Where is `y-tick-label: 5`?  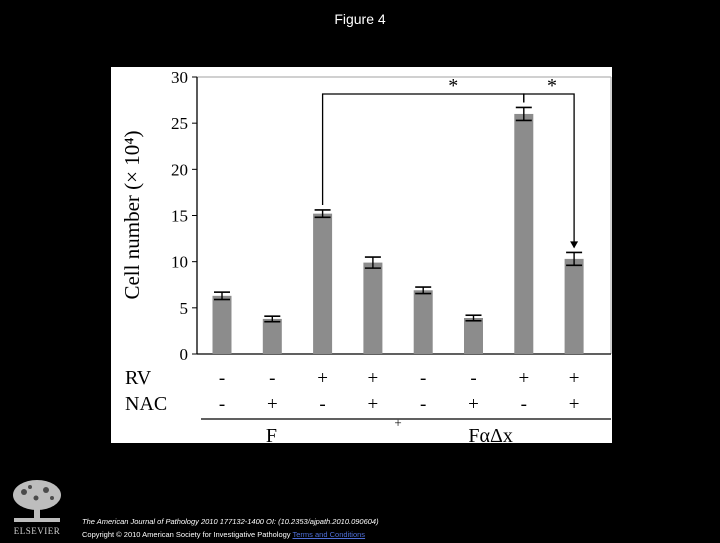 y-tick-label: 5 is located at coordinates (184, 308).